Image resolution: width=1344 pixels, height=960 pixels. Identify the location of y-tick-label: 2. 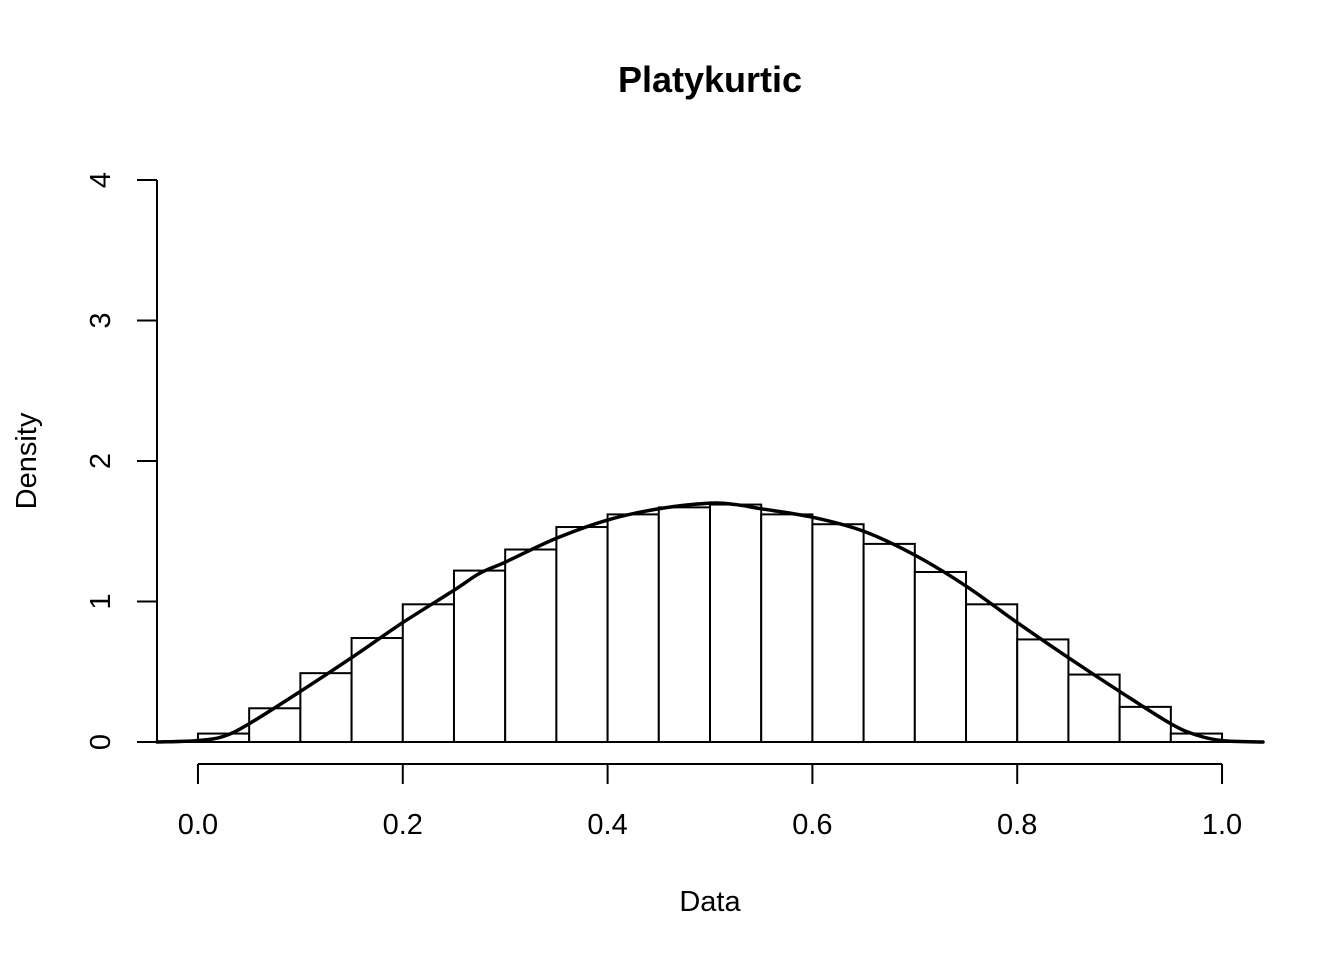
(101, 461).